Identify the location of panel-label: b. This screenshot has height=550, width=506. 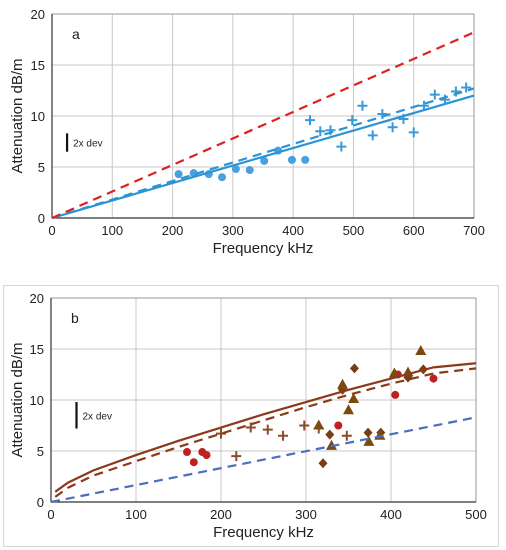
(75, 318).